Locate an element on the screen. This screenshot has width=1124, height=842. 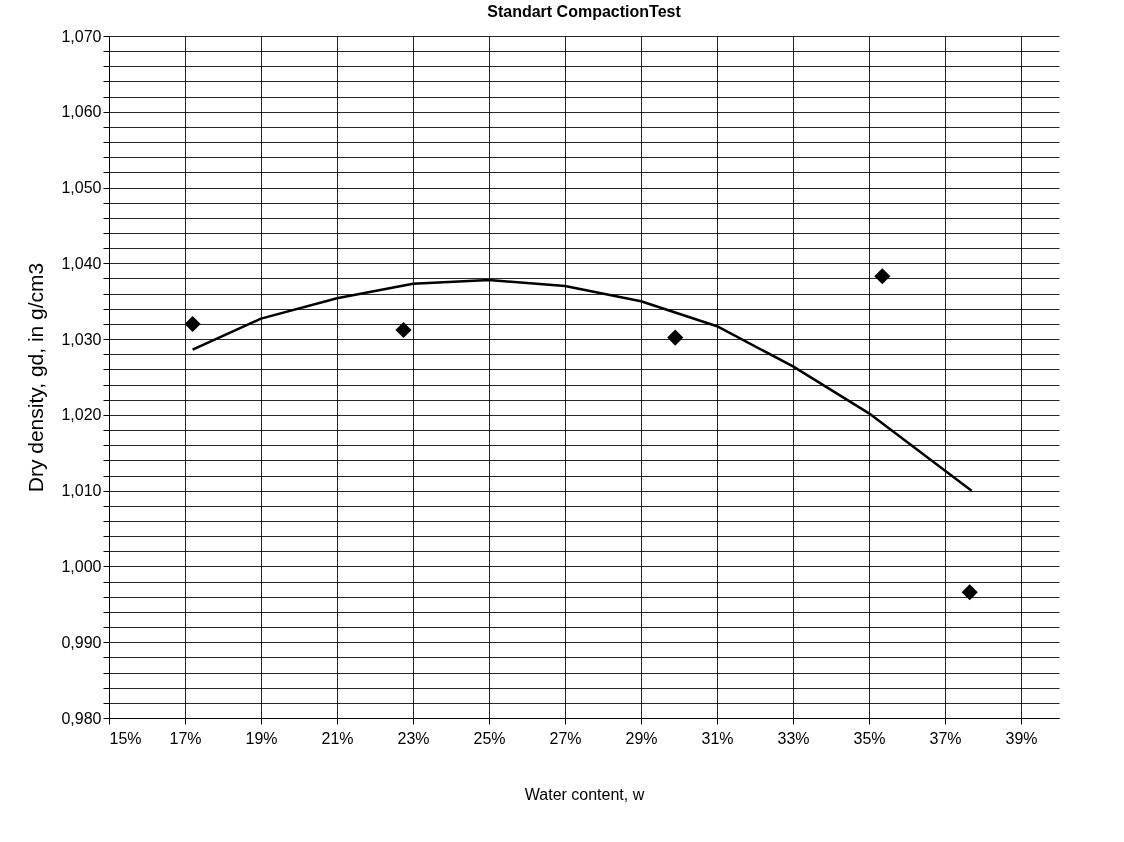
y-tick-label: 0,980 is located at coordinates (81, 718).